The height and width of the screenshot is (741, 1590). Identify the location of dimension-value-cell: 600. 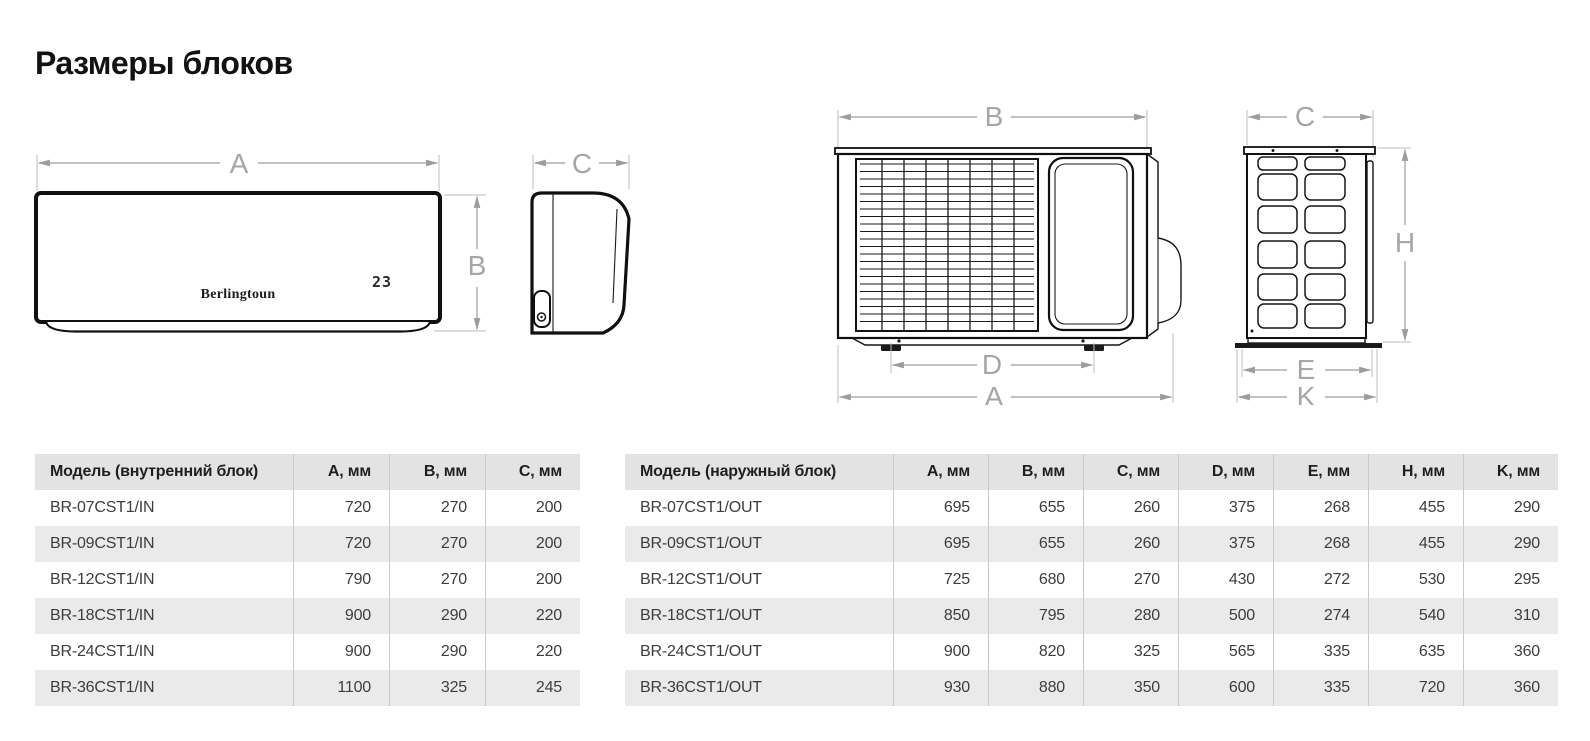
(1225, 688).